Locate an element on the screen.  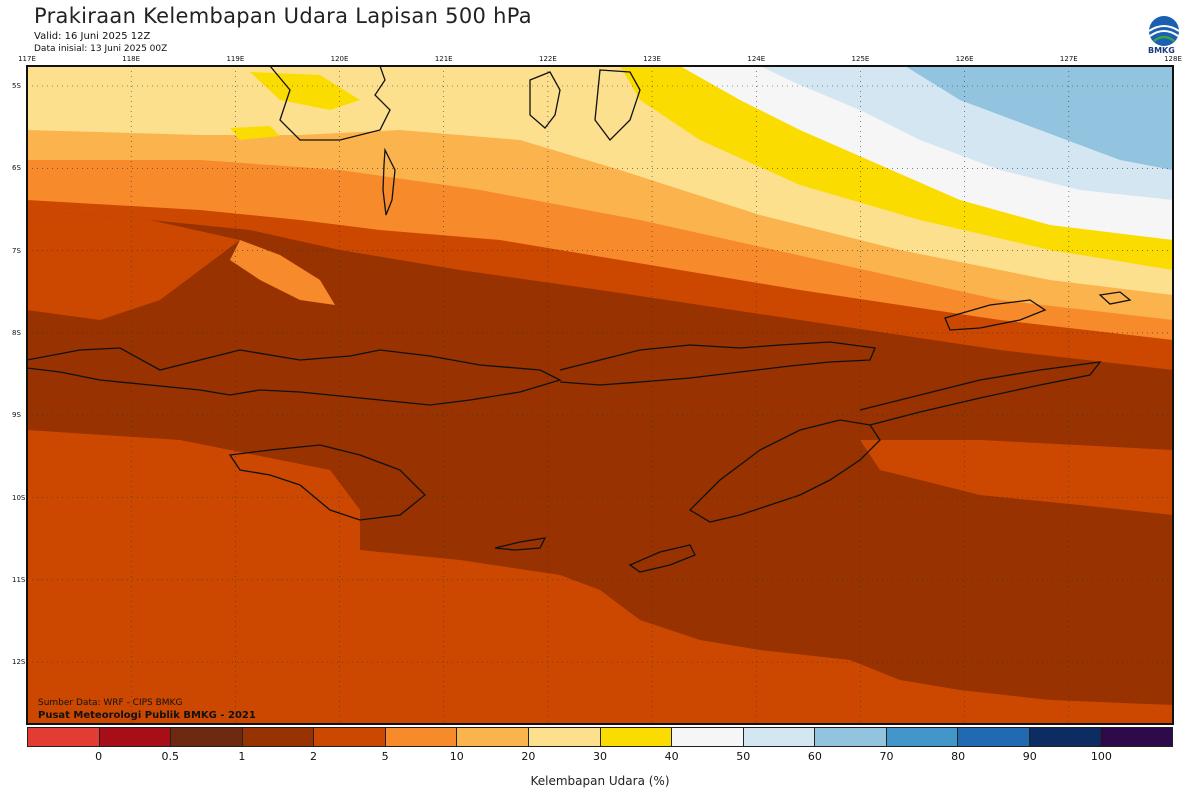
colorbar-label: Kelembapan Udara (%) is located at coordinates (600, 781).